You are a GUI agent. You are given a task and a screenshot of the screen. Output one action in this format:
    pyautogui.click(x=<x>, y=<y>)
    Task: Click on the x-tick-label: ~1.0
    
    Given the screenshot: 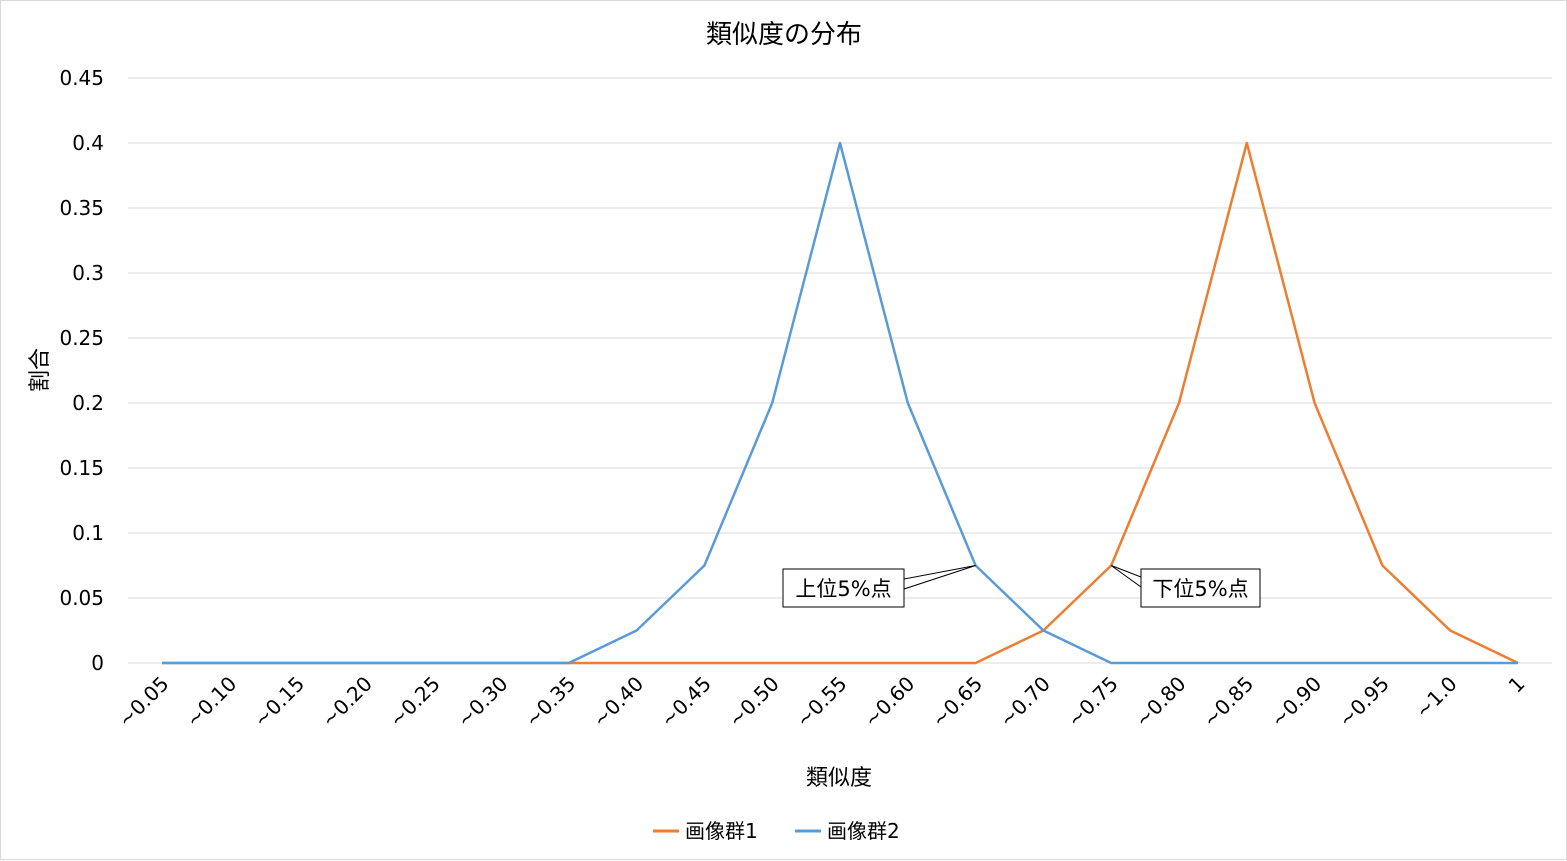 What is the action you would take?
    pyautogui.click(x=1435, y=697)
    